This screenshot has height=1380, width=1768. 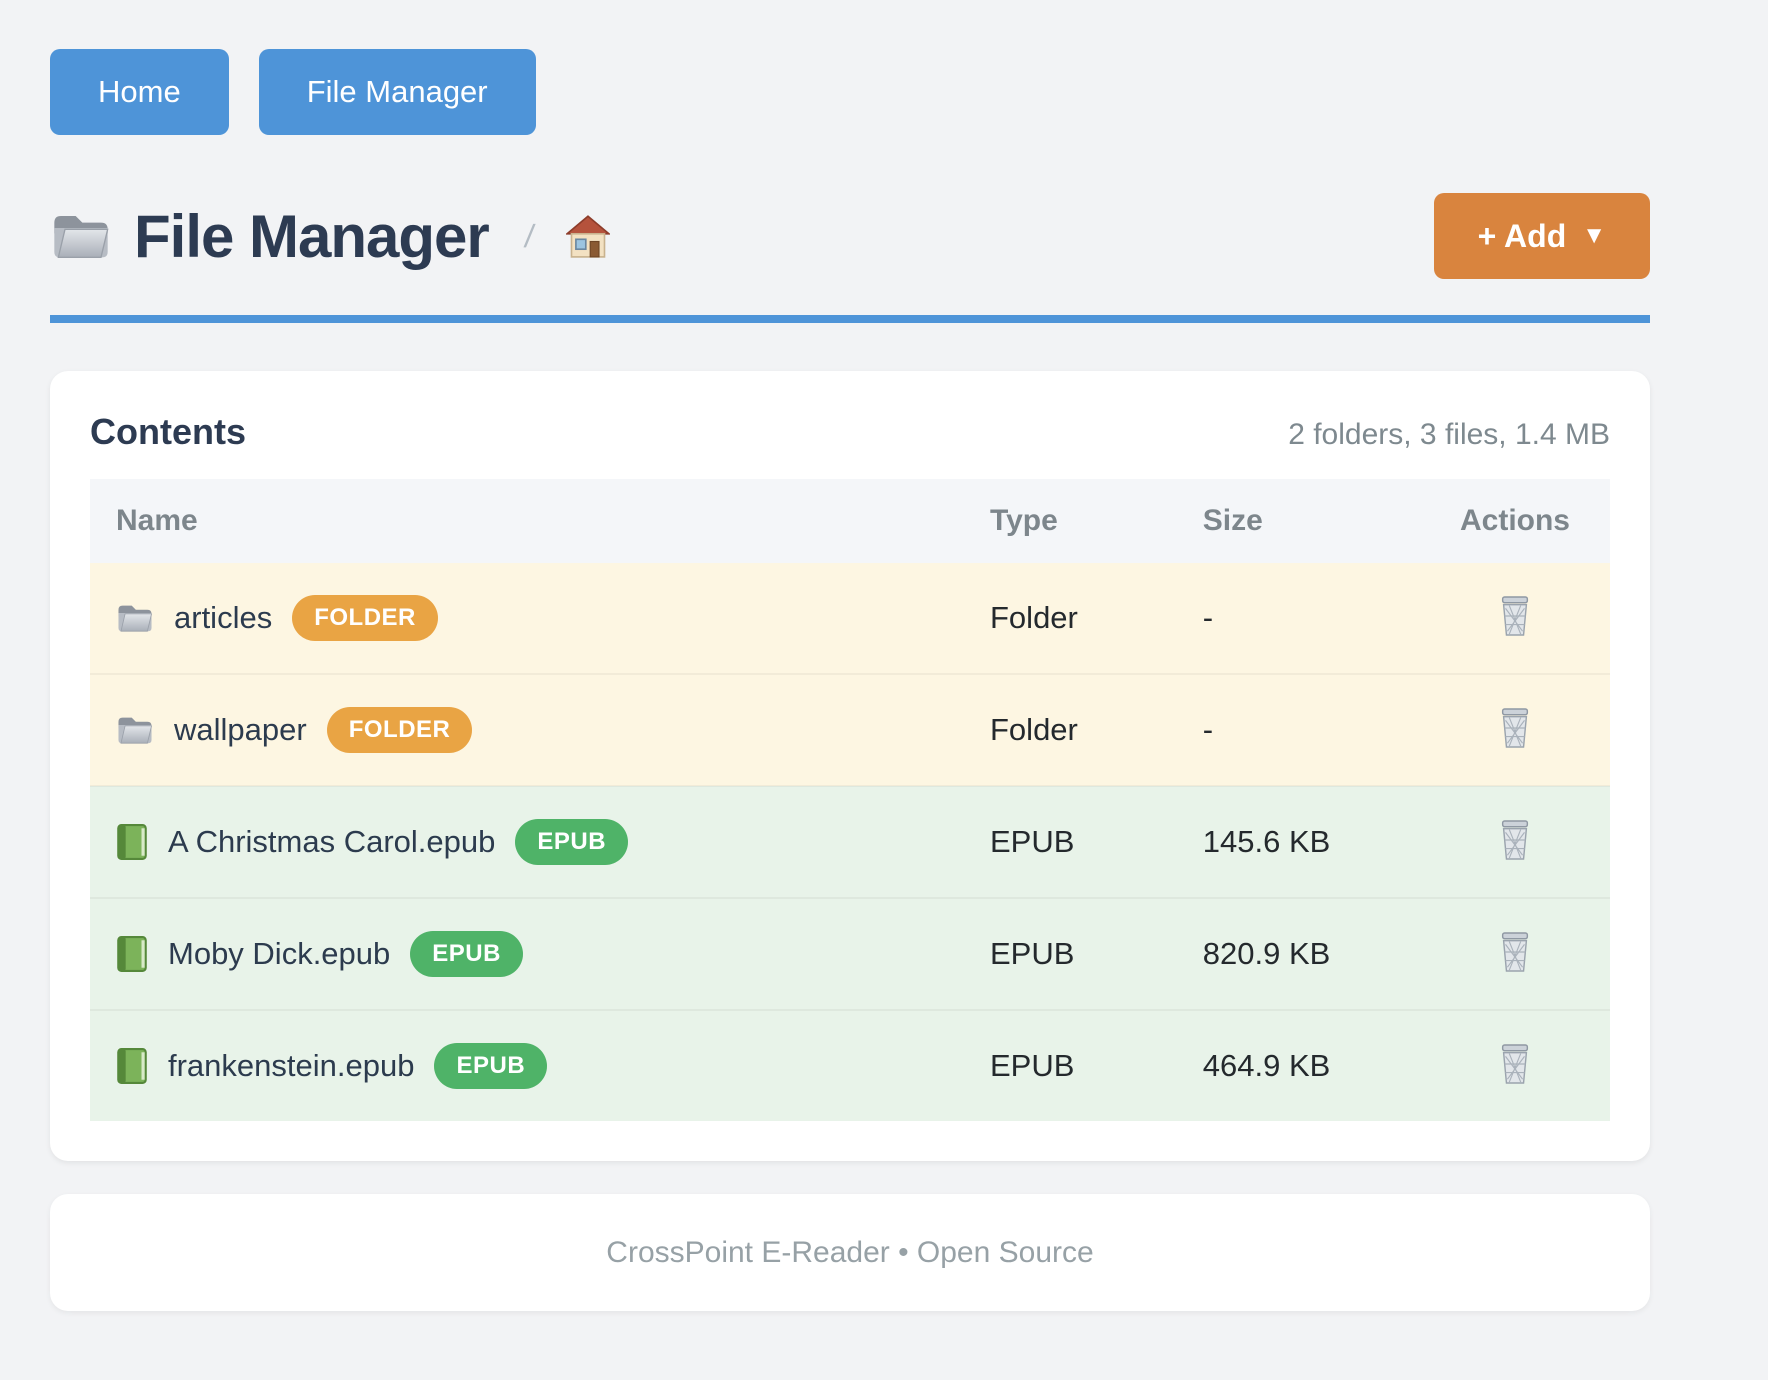 What do you see at coordinates (139, 92) in the screenshot?
I see `home-button: Home` at bounding box center [139, 92].